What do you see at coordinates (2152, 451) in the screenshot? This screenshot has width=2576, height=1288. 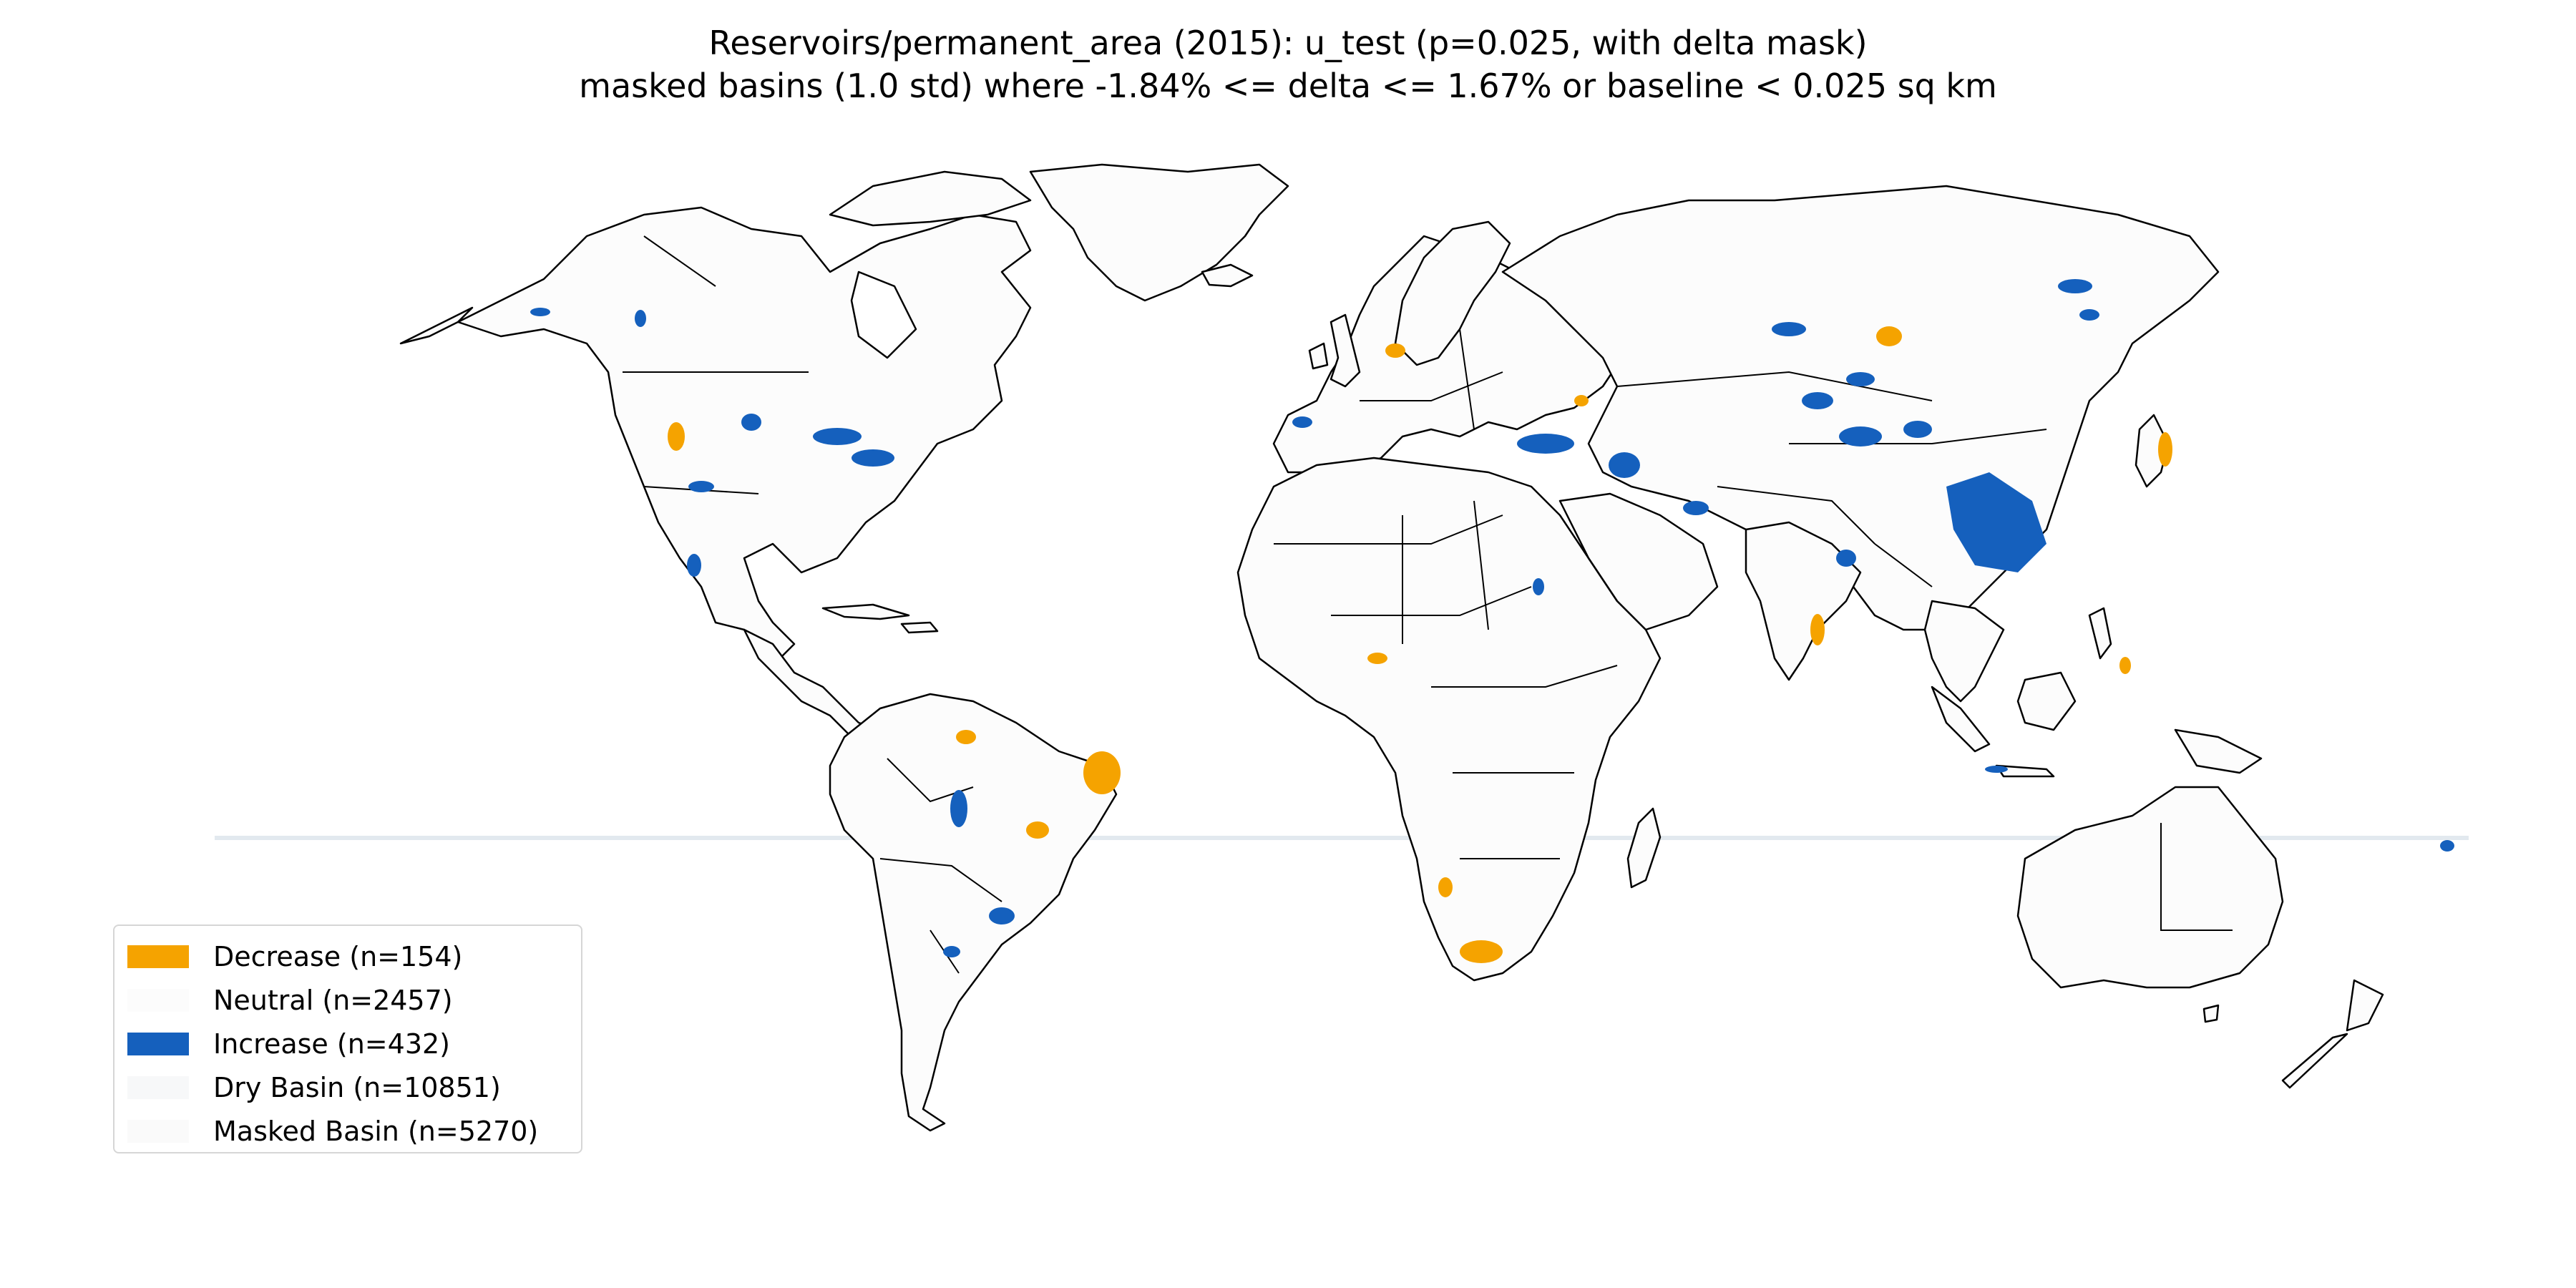 I see `japan` at bounding box center [2152, 451].